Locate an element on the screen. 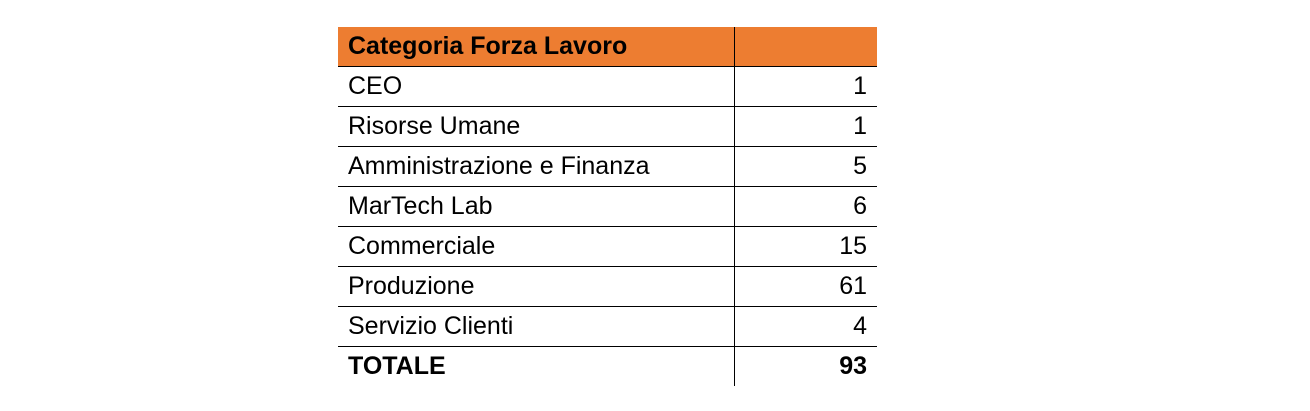 This screenshot has height=411, width=1310. row-label-martech-lab: MarTech Lab is located at coordinates (536, 206).